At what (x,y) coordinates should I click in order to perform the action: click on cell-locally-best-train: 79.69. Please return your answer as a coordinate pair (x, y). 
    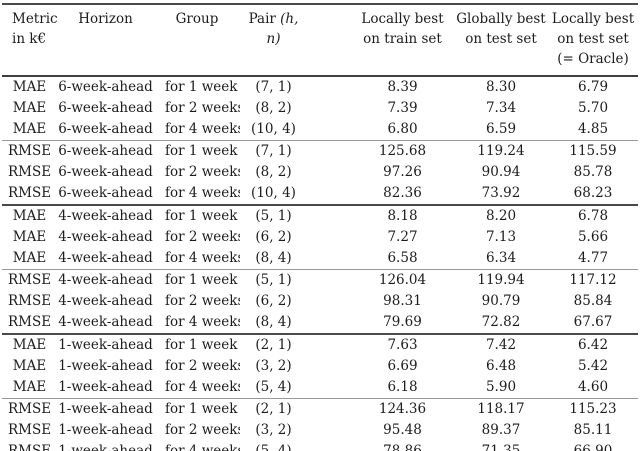
    Looking at the image, I should click on (402, 322).